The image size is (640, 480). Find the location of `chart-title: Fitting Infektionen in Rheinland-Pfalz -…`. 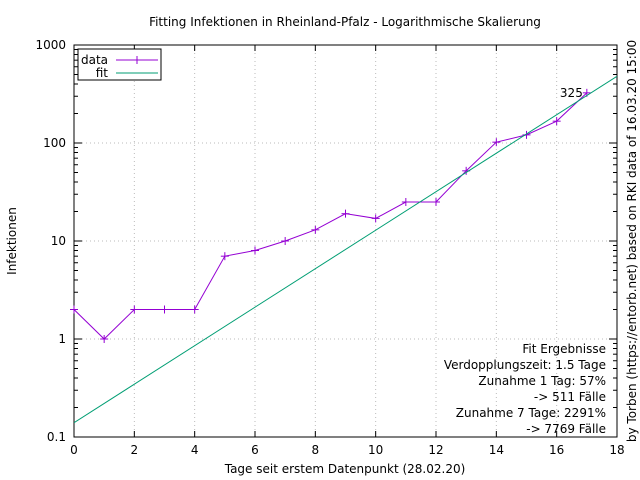

chart-title: Fitting Infektionen in Rheinland-Pfalz -… is located at coordinates (345, 22).